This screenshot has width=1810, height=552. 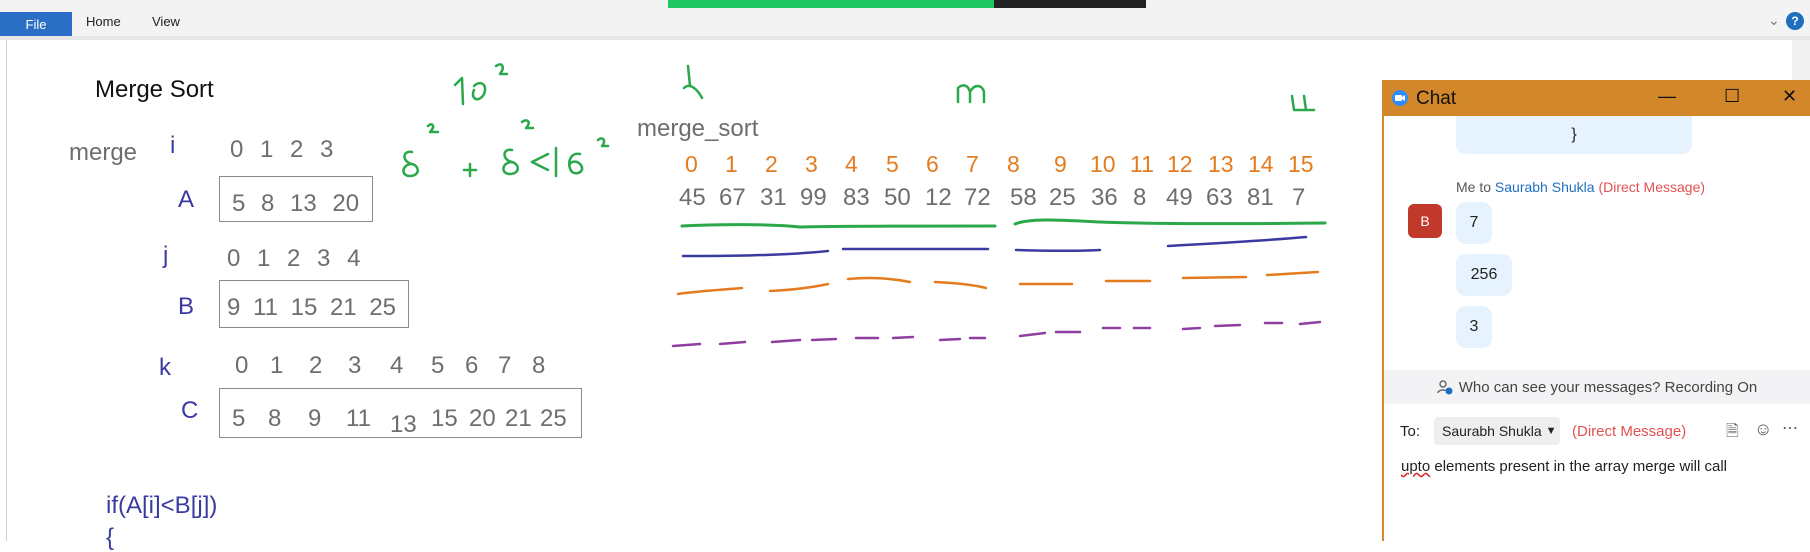 What do you see at coordinates (773, 197) in the screenshot?
I see `array-value: 31` at bounding box center [773, 197].